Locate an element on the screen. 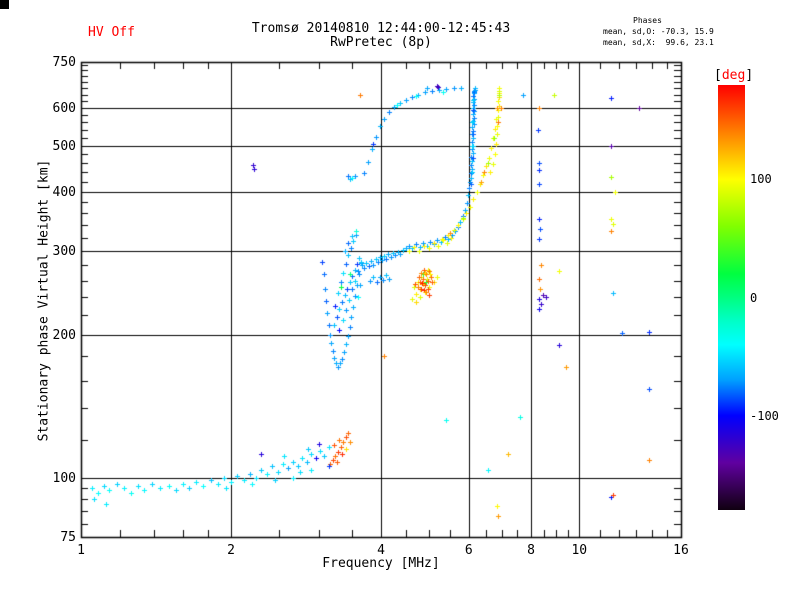 The height and width of the screenshot is (600, 800). y-tick-label-750: 750 is located at coordinates (64, 62).